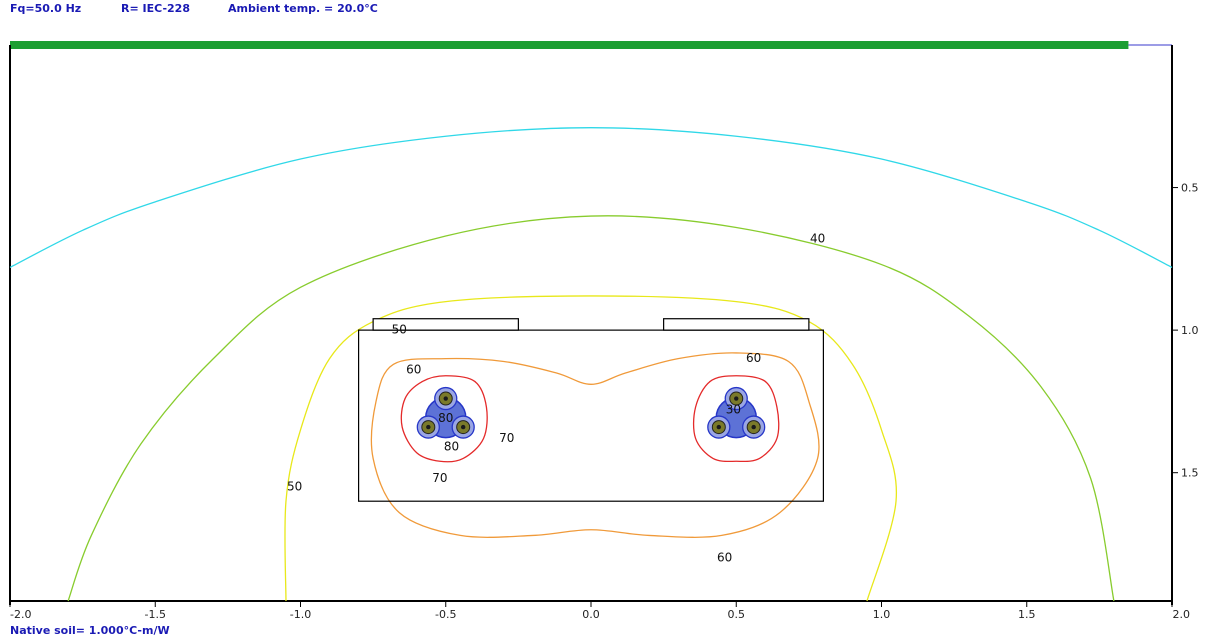  I want to click on contour-label-30: 30, so click(733, 409).